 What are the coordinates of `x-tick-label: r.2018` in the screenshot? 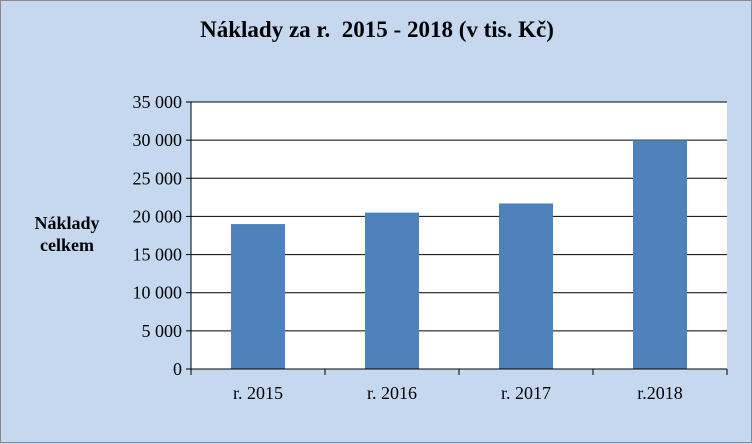 It's located at (660, 393).